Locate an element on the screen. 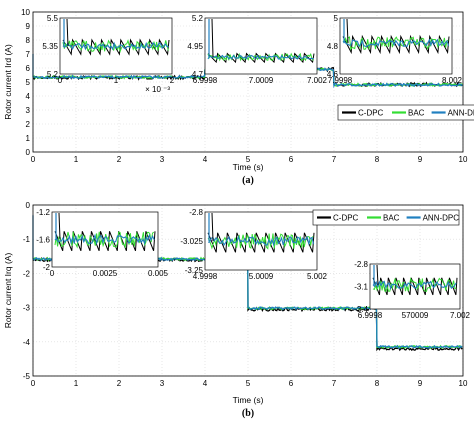 This screenshot has height=424, width=474. inset-x-tick-label: 7.9998 is located at coordinates (340, 80).